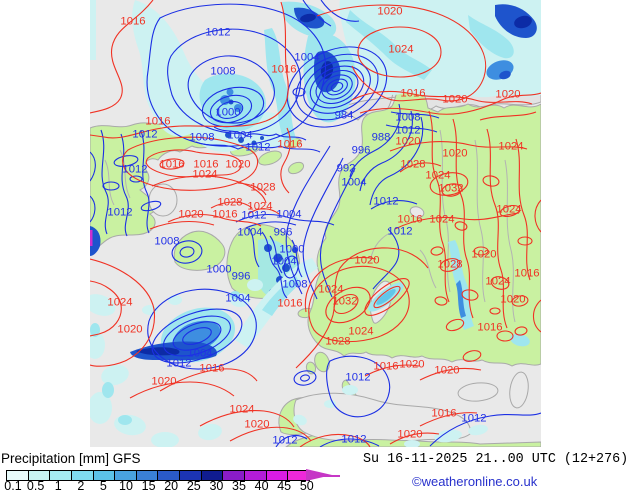  What do you see at coordinates (306, 486) in the screenshot?
I see `colorbar-tick-label: 50` at bounding box center [306, 486].